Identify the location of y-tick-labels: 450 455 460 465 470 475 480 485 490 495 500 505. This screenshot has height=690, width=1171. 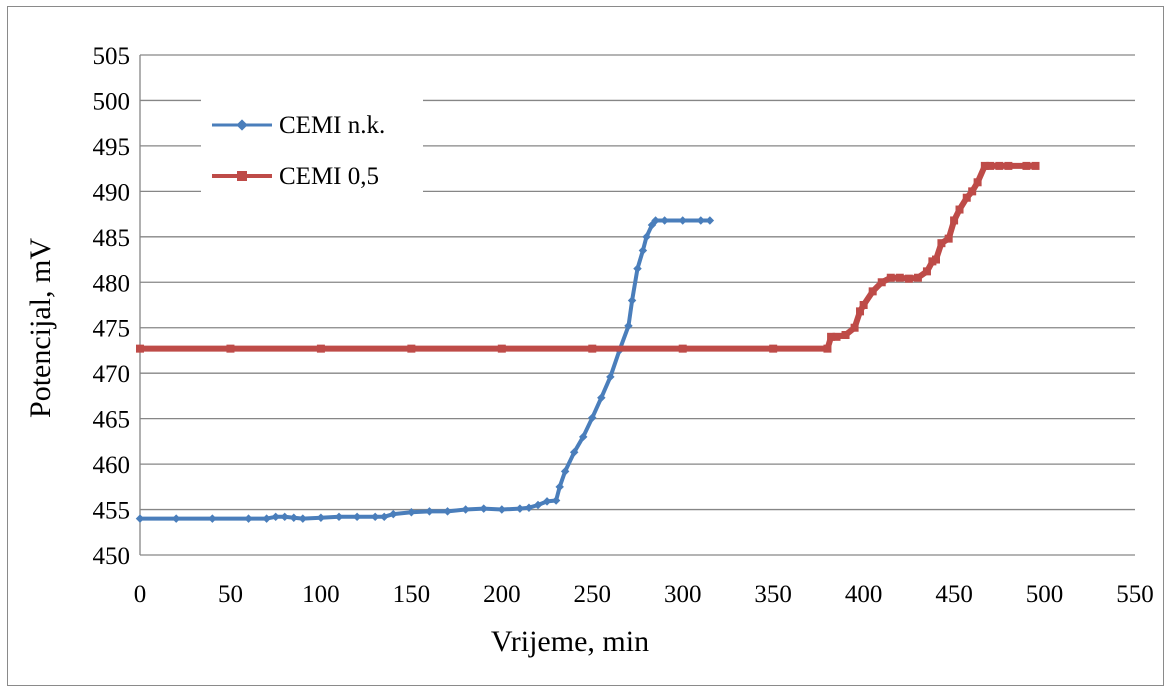
(112, 306).